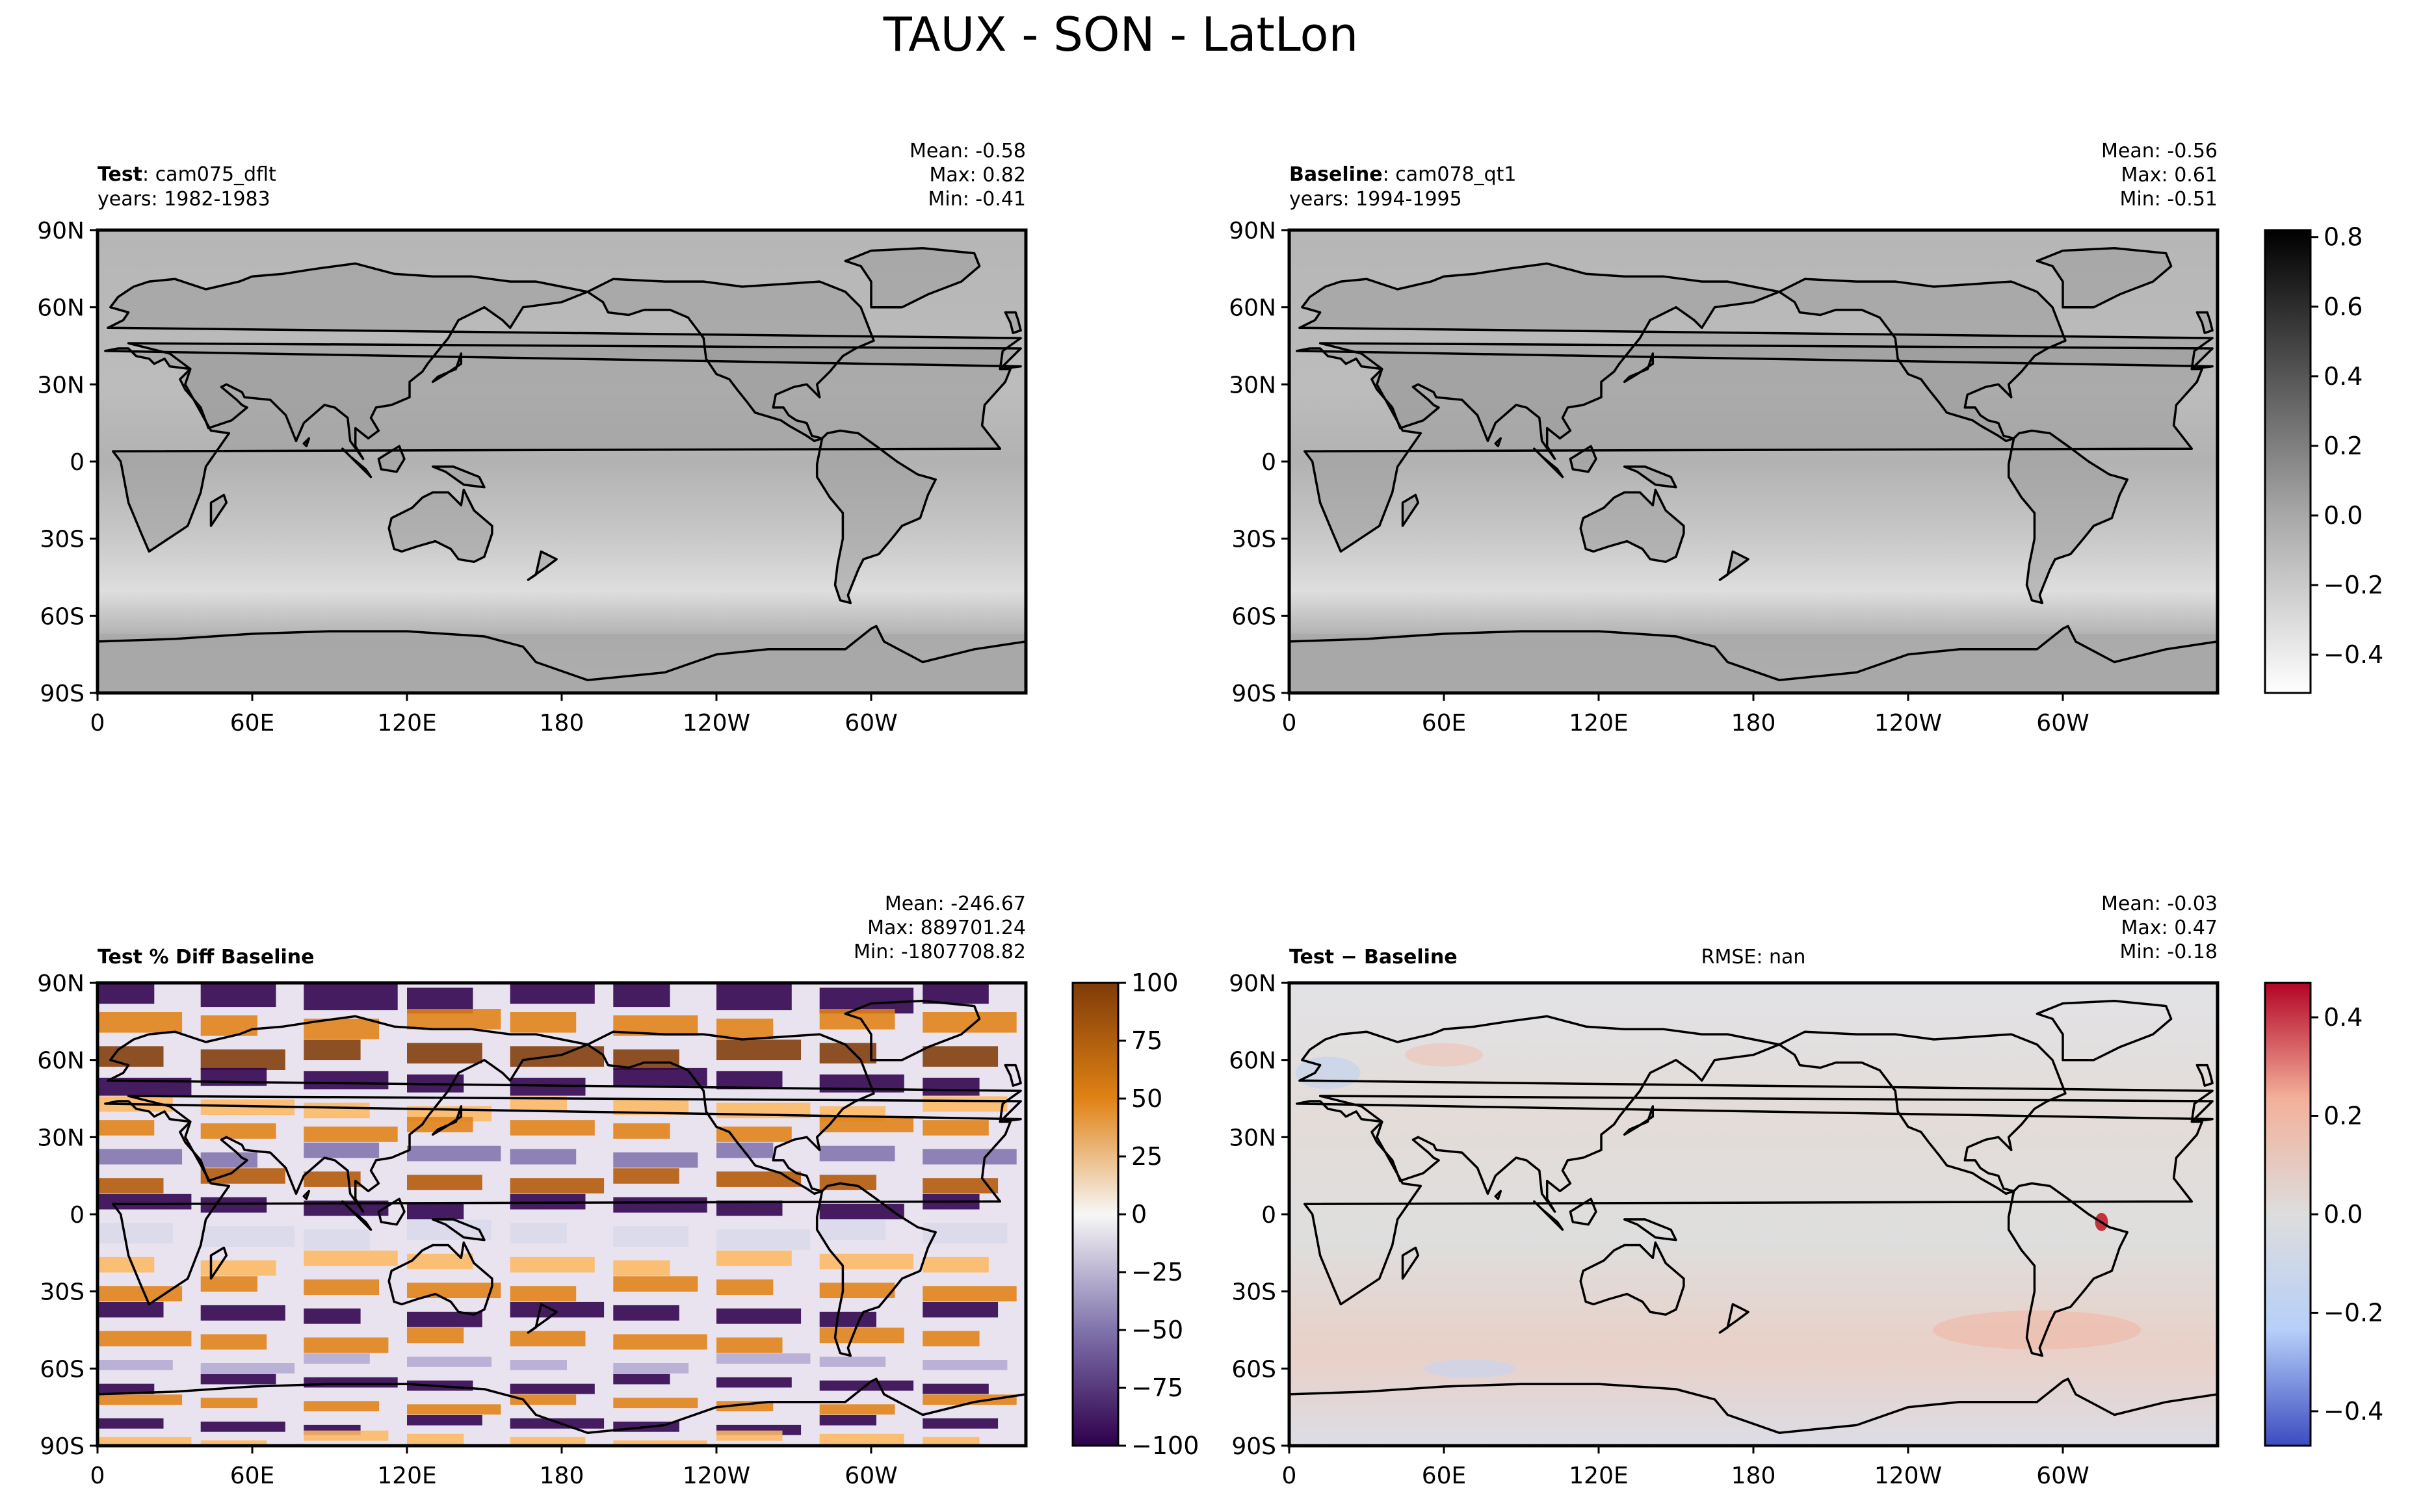  Describe the element at coordinates (1252, 984) in the screenshot. I see `lat-tick-label: 90N` at that location.